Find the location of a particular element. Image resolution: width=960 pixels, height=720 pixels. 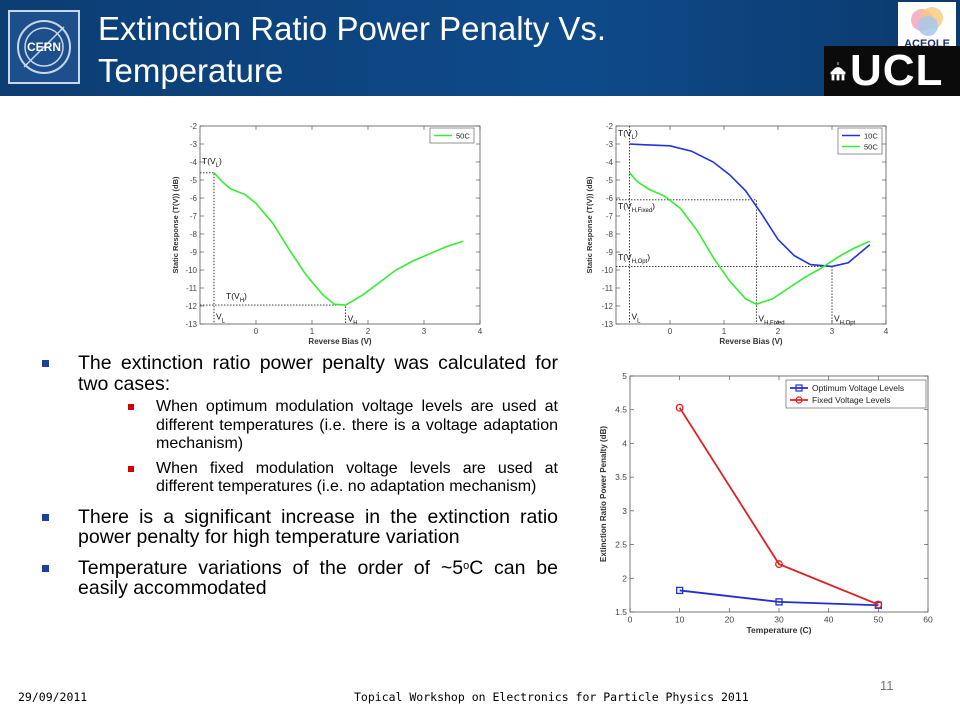

x-tick-label: 50 is located at coordinates (879, 620).